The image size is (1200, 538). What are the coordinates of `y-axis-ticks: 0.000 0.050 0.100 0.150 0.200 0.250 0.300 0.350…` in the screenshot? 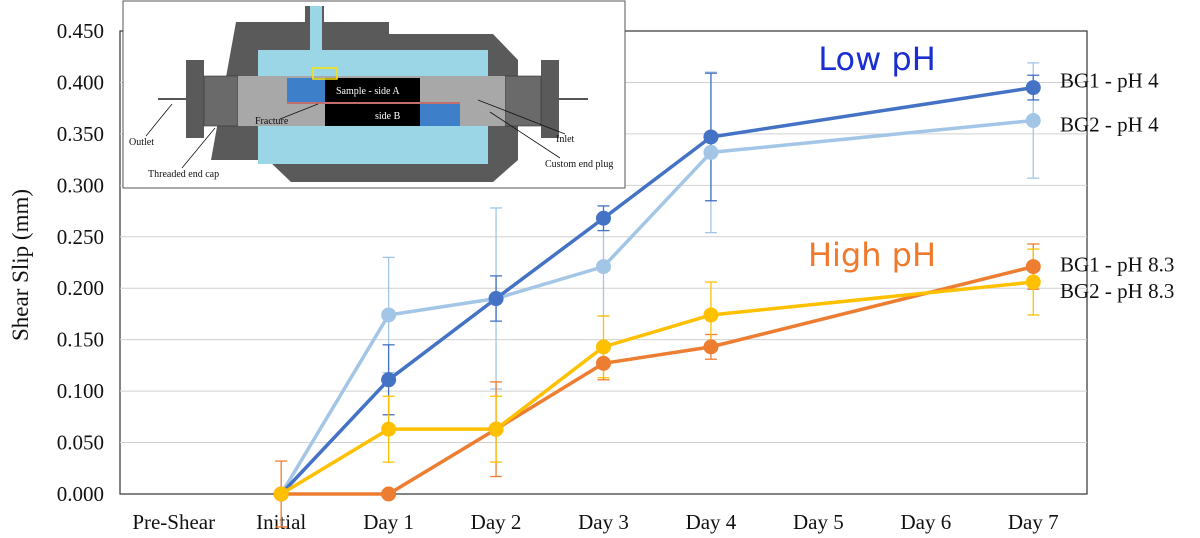 It's located at (80, 262).